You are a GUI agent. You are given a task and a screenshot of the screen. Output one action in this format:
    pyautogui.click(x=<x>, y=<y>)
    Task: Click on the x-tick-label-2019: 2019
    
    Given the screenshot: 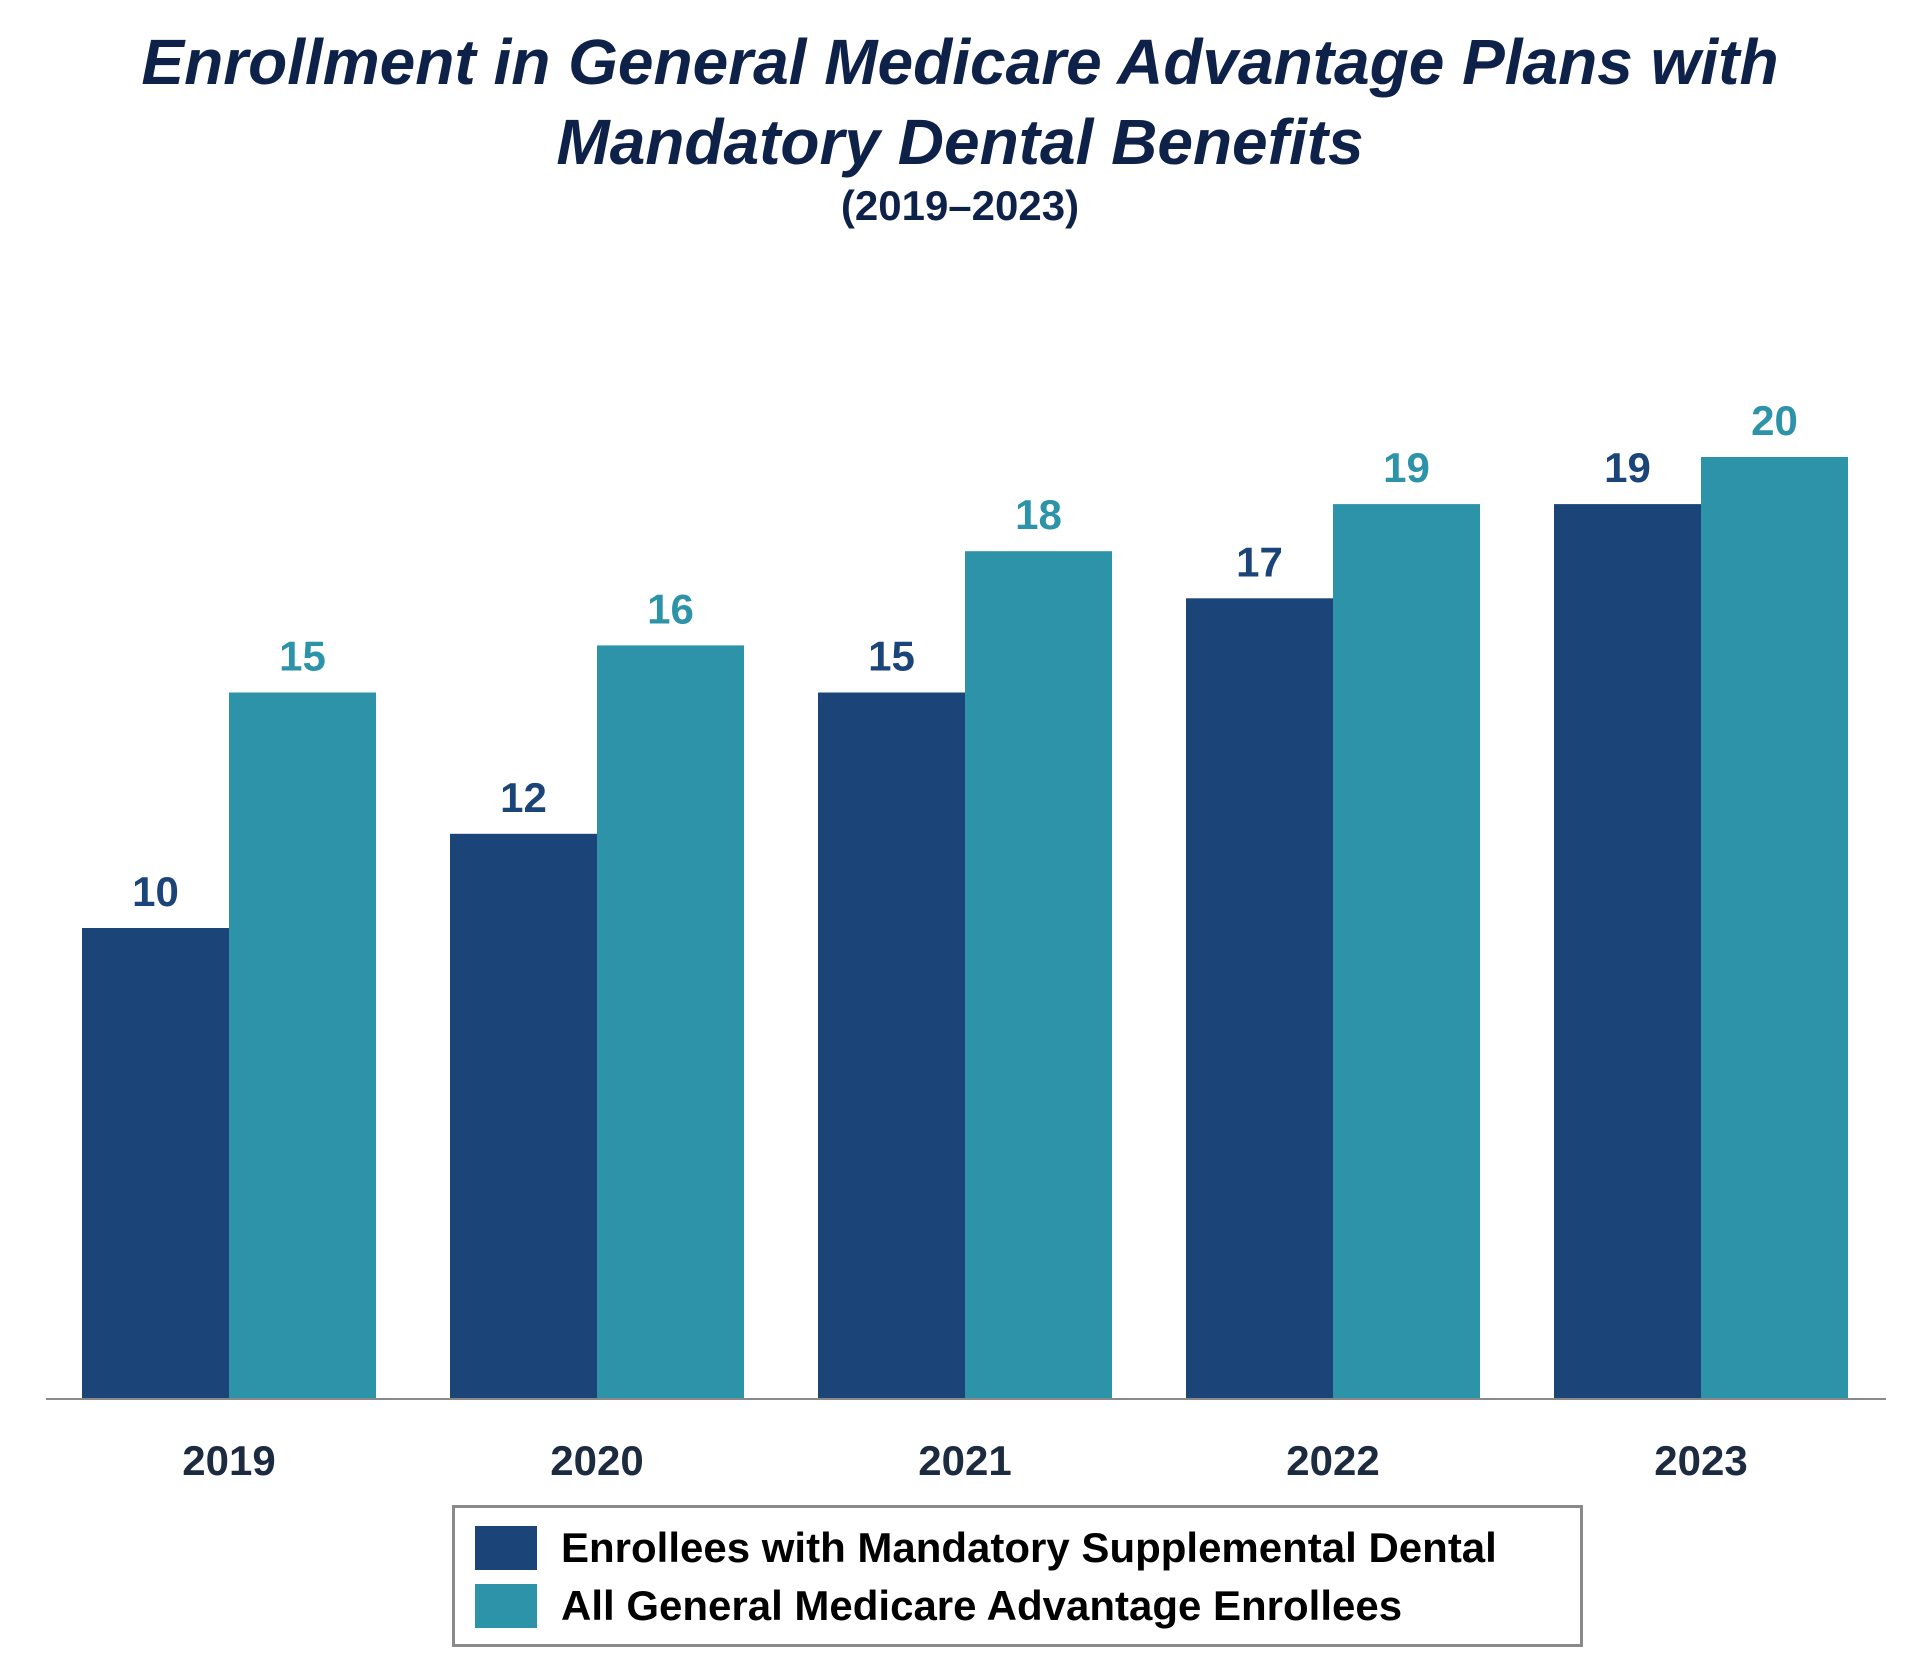 What is the action you would take?
    pyautogui.click(x=228, y=1460)
    